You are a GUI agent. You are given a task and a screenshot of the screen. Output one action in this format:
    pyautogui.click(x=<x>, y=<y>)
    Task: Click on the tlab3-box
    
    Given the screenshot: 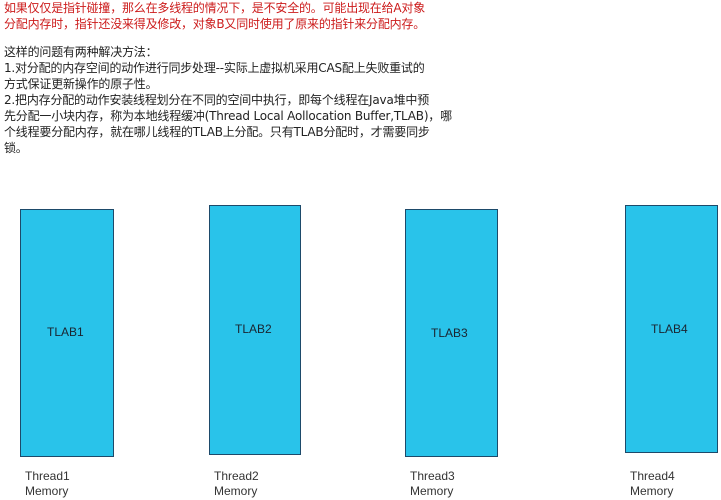 What is the action you would take?
    pyautogui.click(x=451, y=333)
    